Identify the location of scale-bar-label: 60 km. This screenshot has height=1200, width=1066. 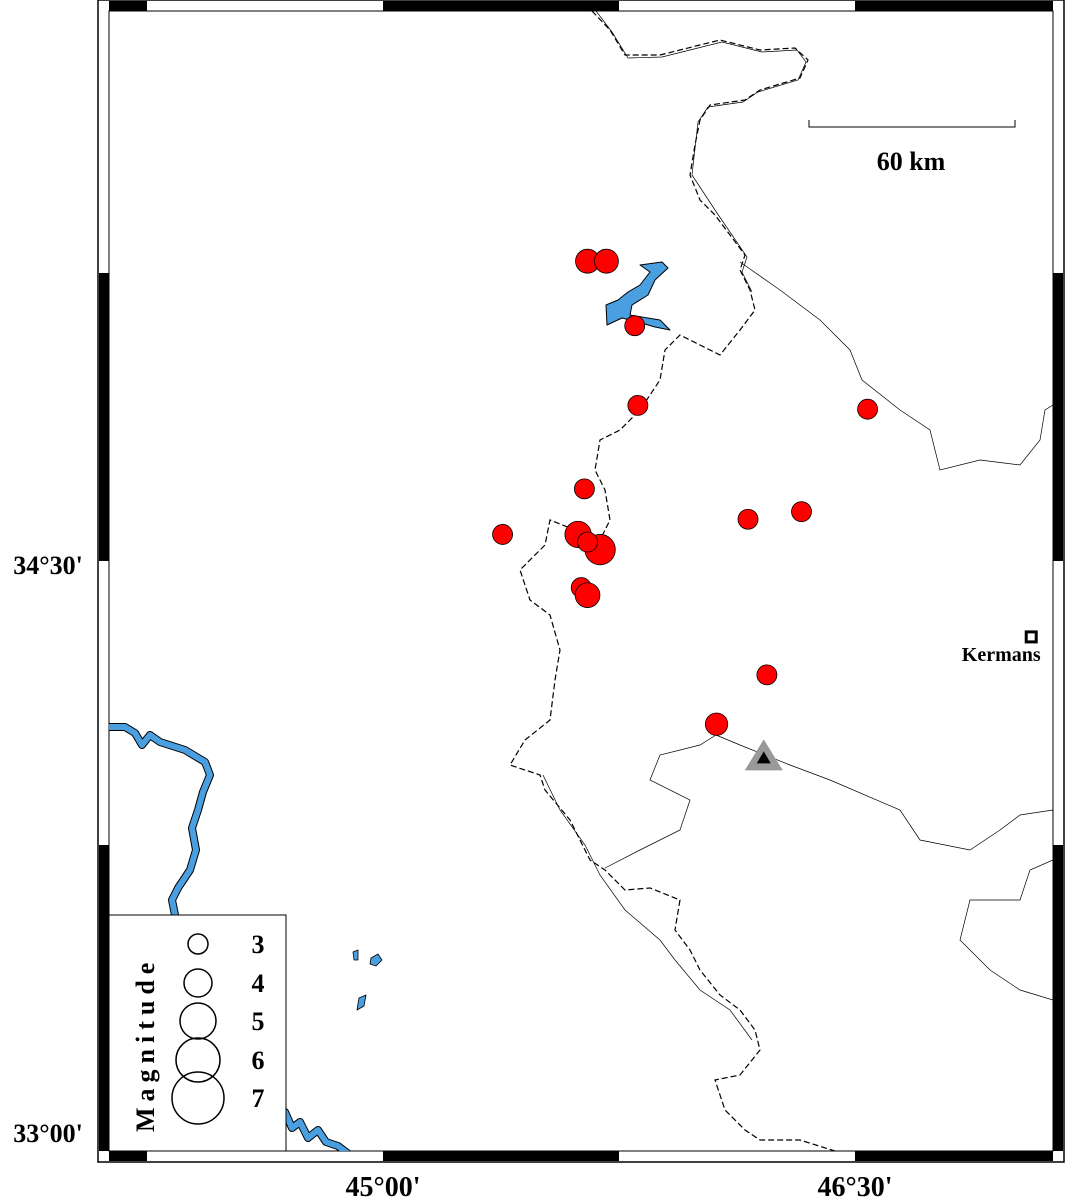
(911, 161).